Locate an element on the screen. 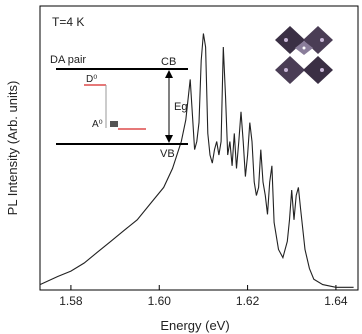  acceptor-dot is located at coordinates (114, 124).